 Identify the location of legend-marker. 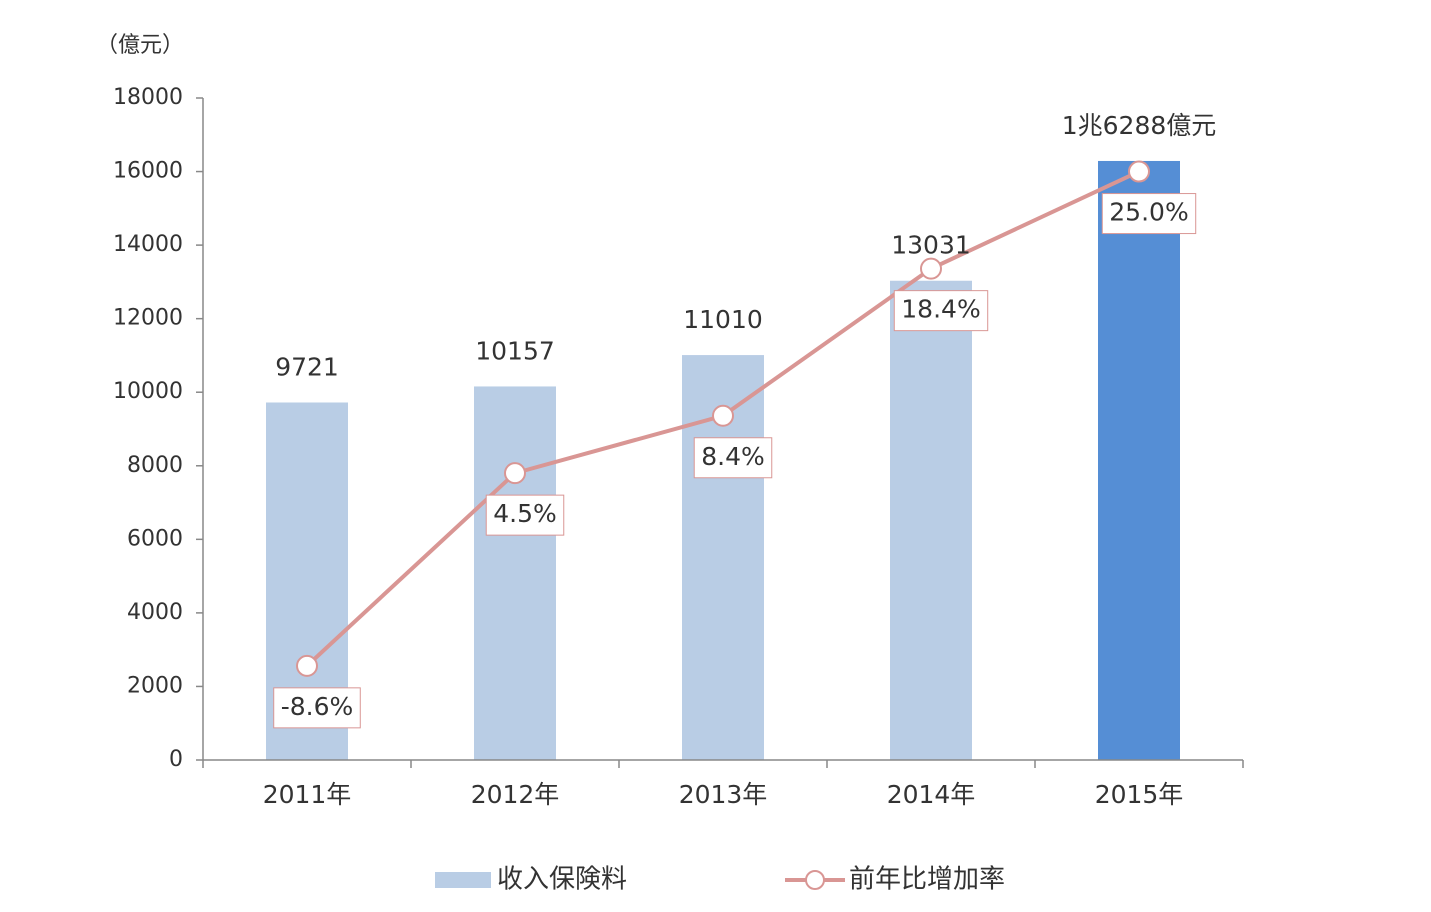
(815, 880).